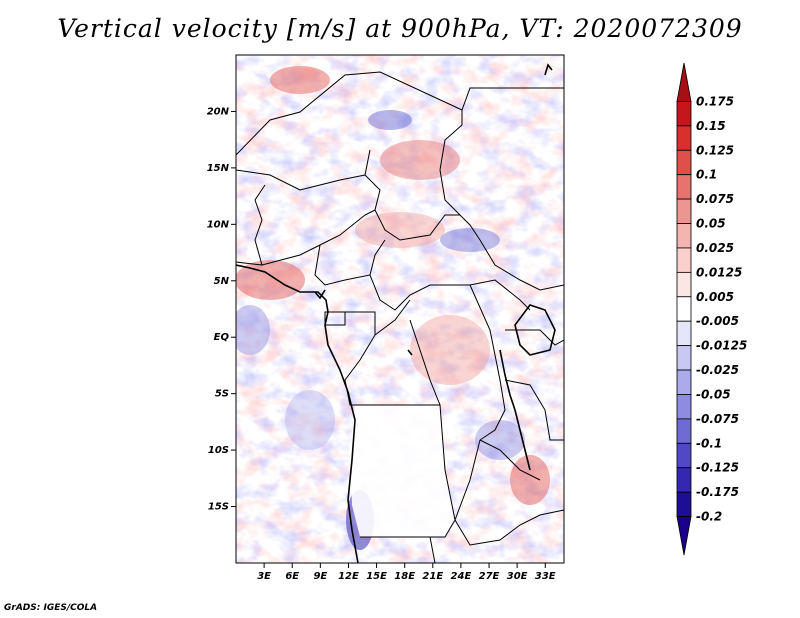 The image size is (800, 618). What do you see at coordinates (715, 199) in the screenshot?
I see `colorbar-label: 0.075` at bounding box center [715, 199].